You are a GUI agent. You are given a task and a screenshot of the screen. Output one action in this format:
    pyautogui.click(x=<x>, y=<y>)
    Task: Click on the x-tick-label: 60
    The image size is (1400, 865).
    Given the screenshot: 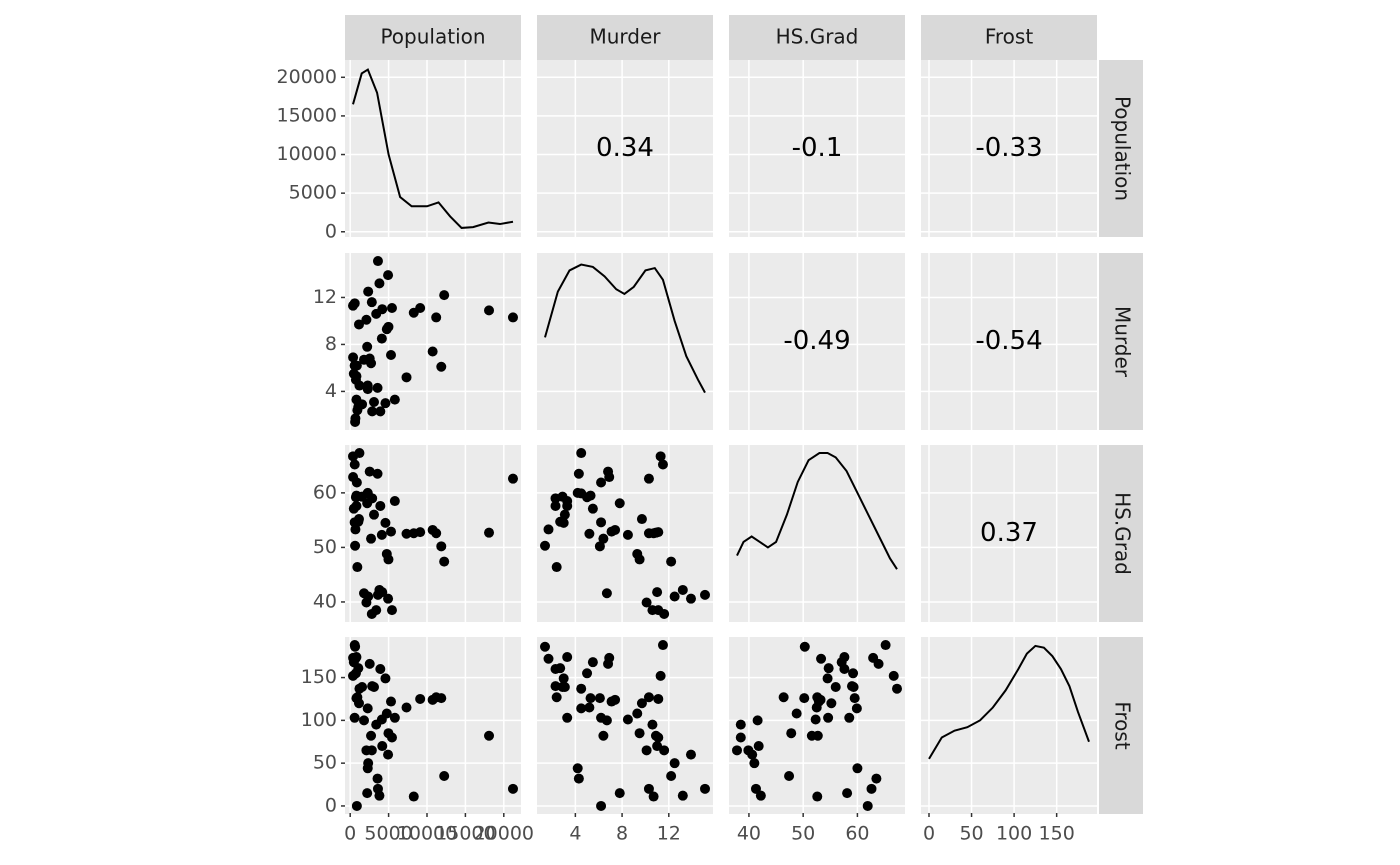 What is the action you would take?
    pyautogui.click(x=857, y=834)
    